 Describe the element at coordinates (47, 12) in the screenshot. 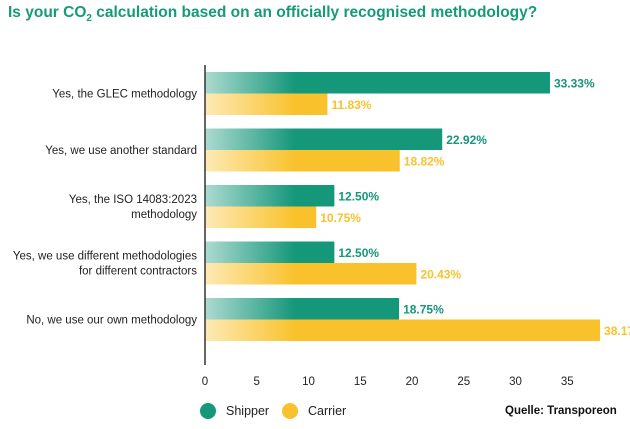

I see `title-text-pre: Is your CO` at that location.